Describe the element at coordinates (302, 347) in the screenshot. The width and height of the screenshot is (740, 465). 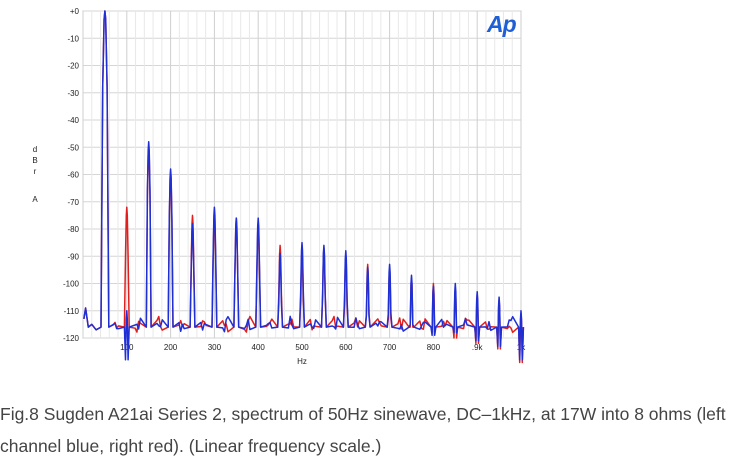
I see `x-tick-label: 500` at that location.